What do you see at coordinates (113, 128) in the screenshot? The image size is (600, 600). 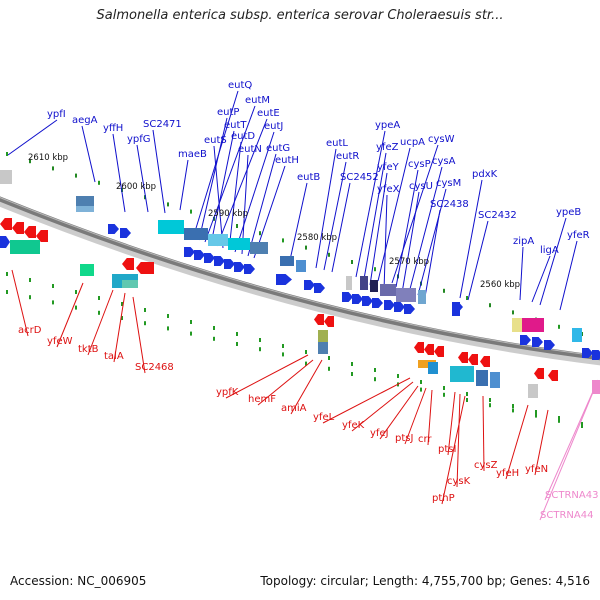 I see `forward-gene-label-yffh: yffH` at bounding box center [113, 128].